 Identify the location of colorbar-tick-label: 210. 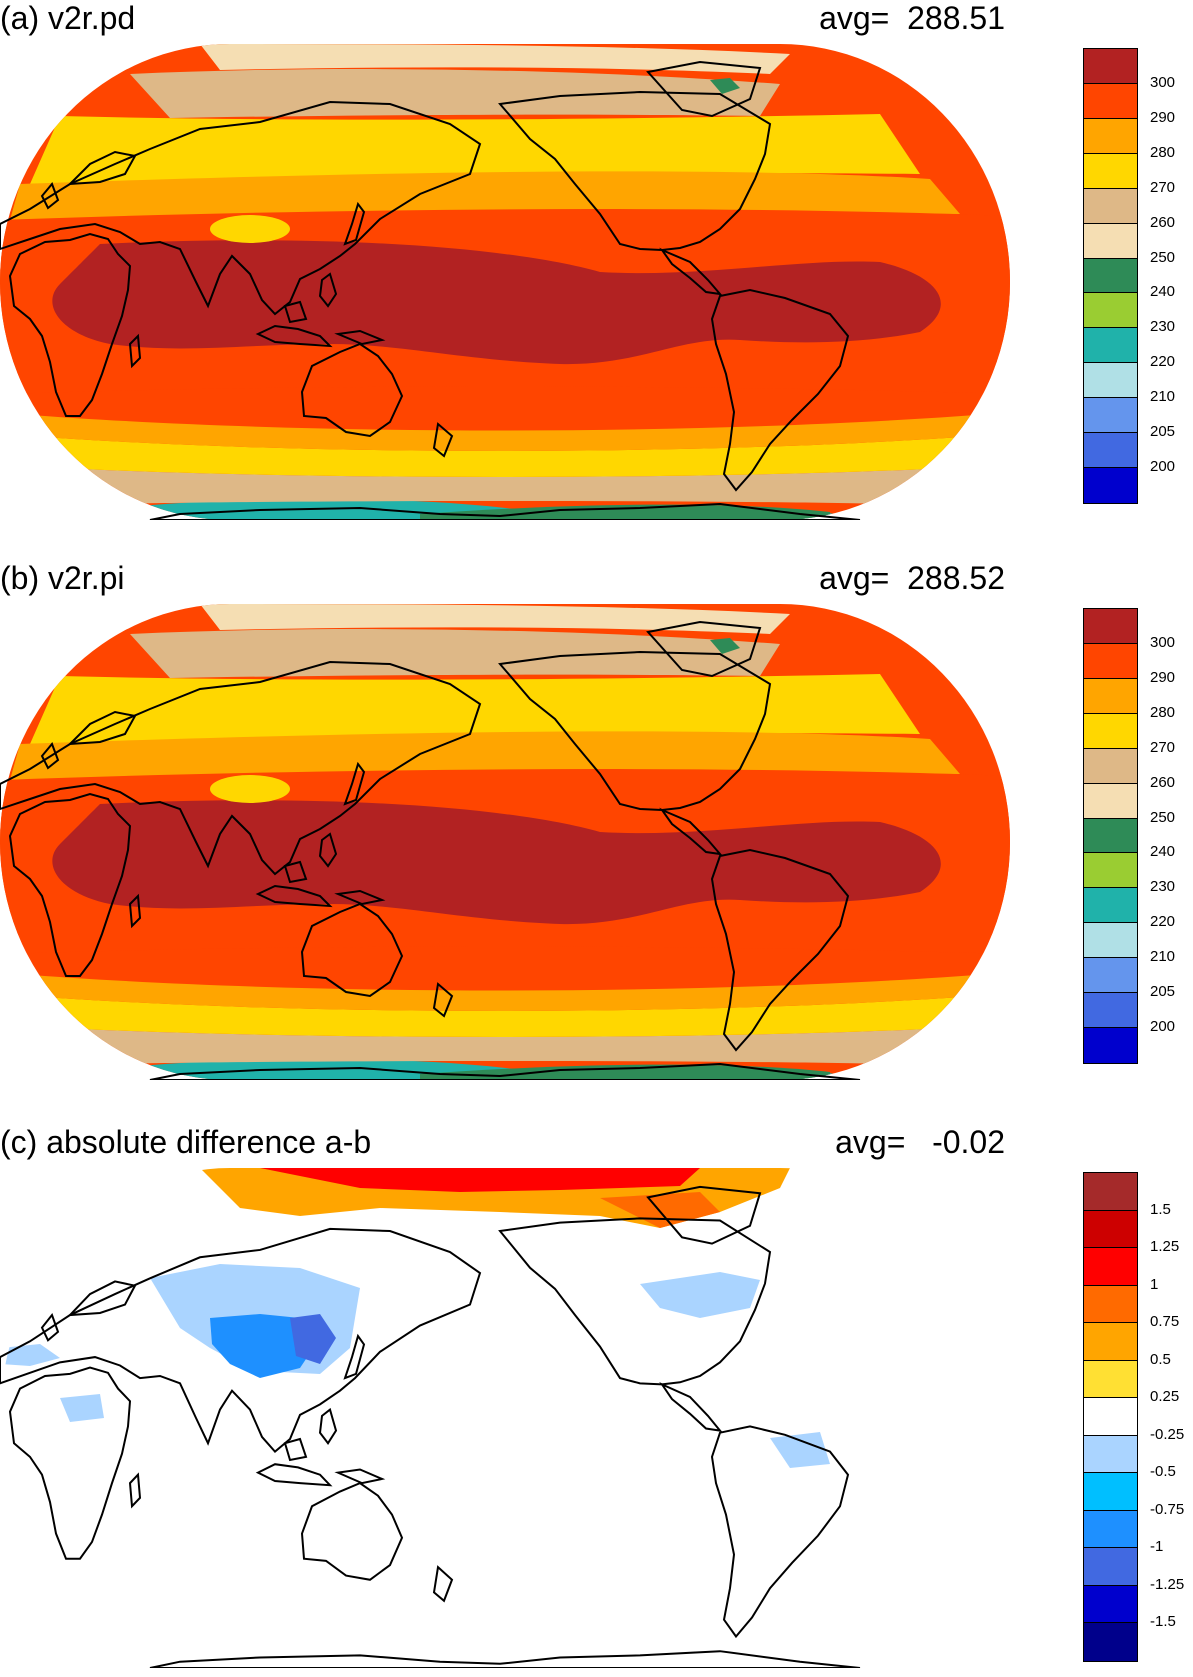
(1163, 957).